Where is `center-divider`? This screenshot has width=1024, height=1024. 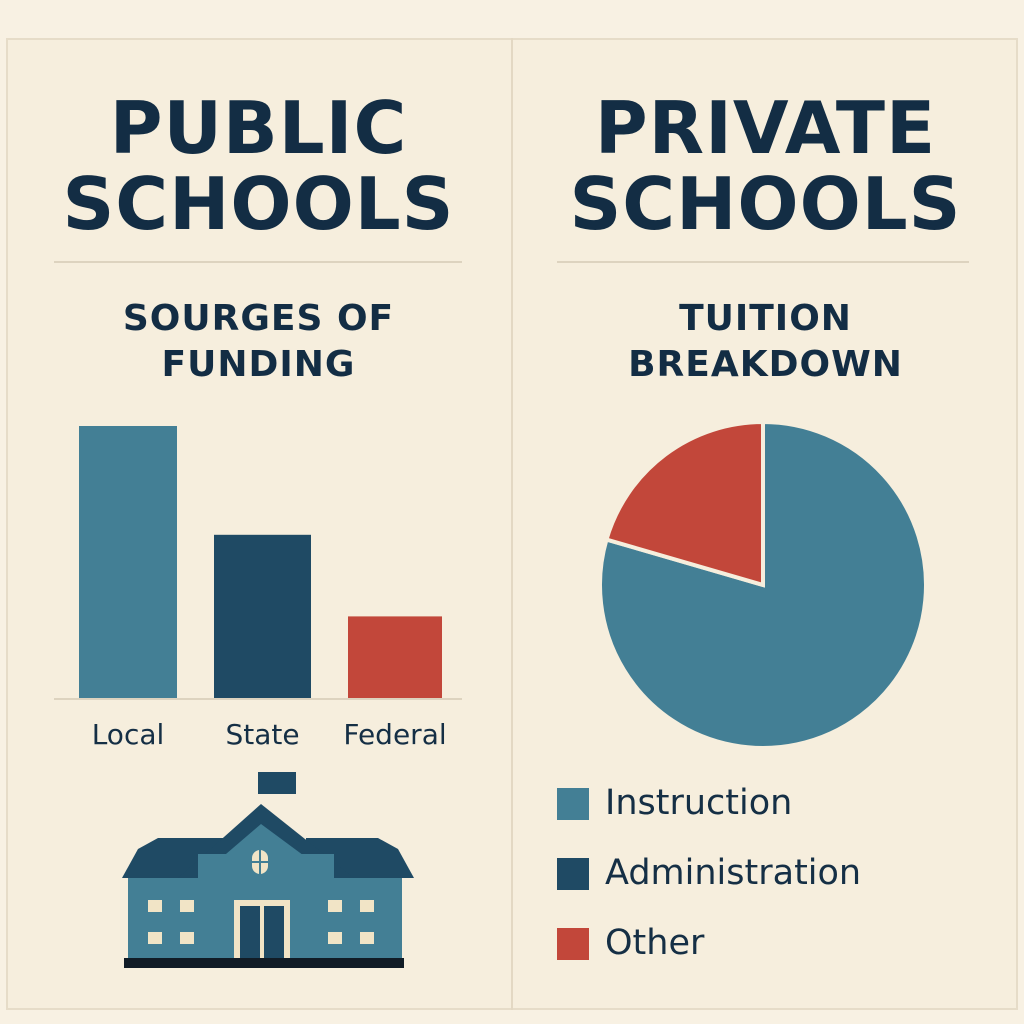
center-divider is located at coordinates (512, 524).